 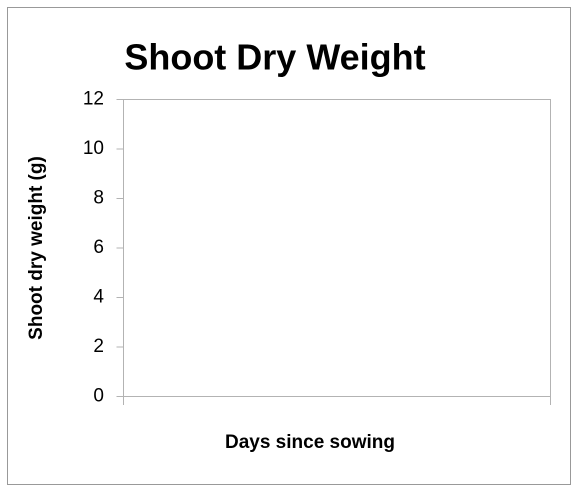 I want to click on x-axis-label: Days since sowing, so click(x=310, y=442).